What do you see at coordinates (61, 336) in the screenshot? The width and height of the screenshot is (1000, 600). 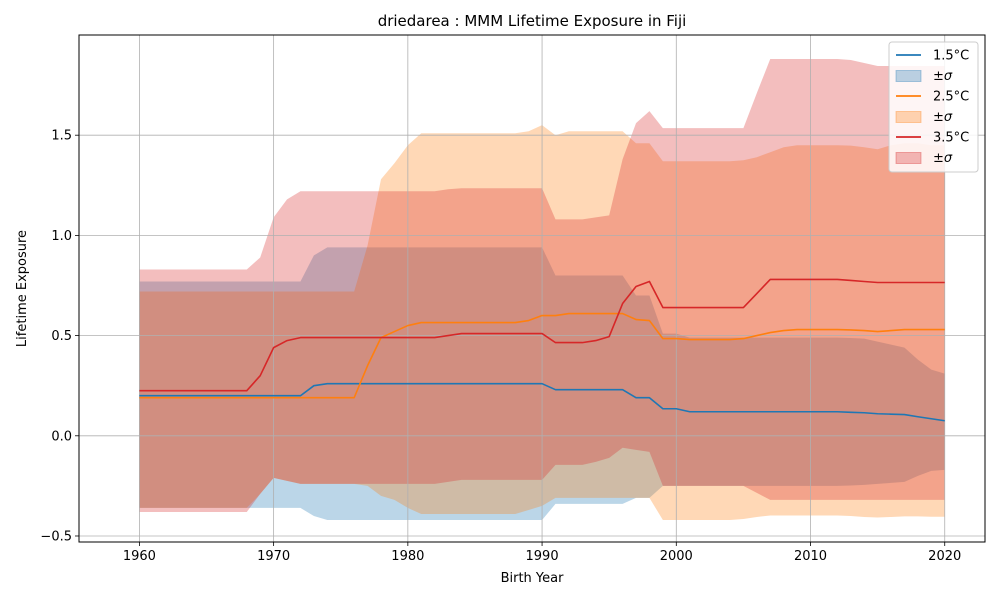 I see `y-tick-label: 0.5` at bounding box center [61, 336].